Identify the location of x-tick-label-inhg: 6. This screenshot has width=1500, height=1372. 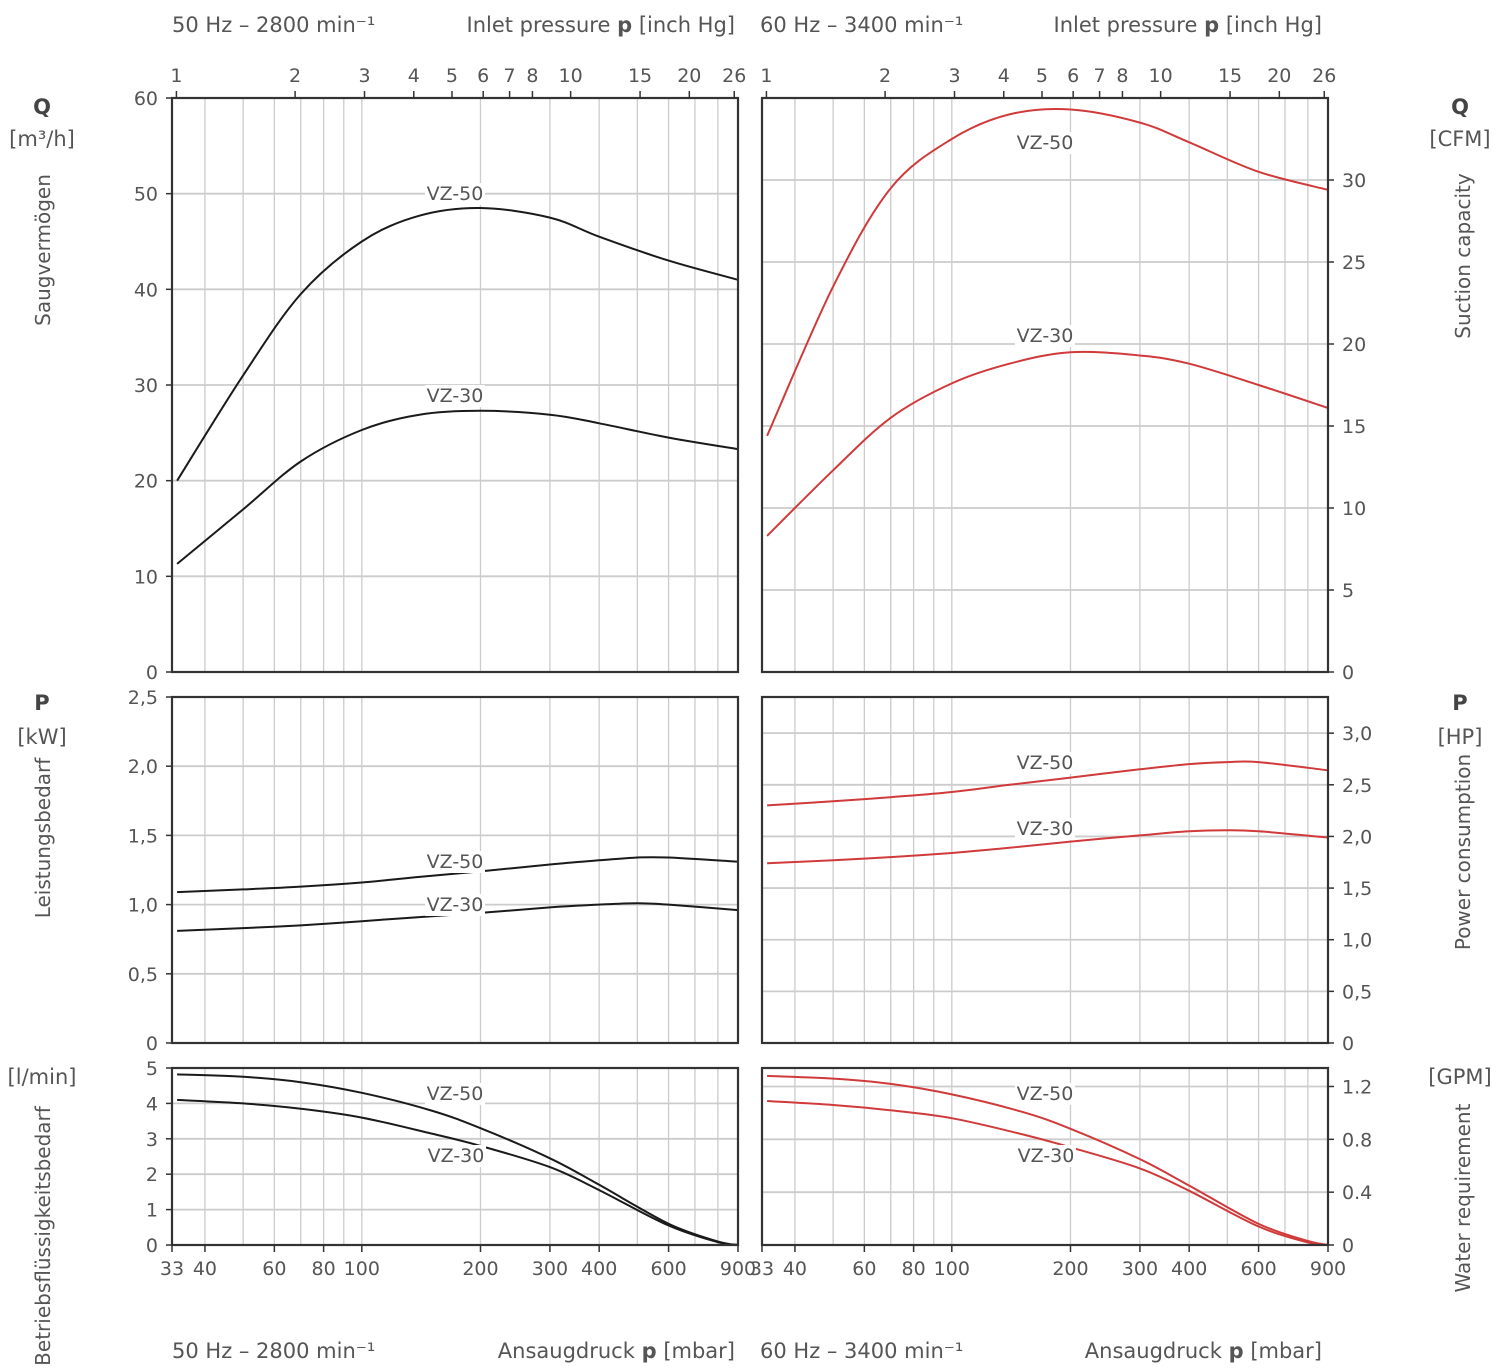
(1073, 76).